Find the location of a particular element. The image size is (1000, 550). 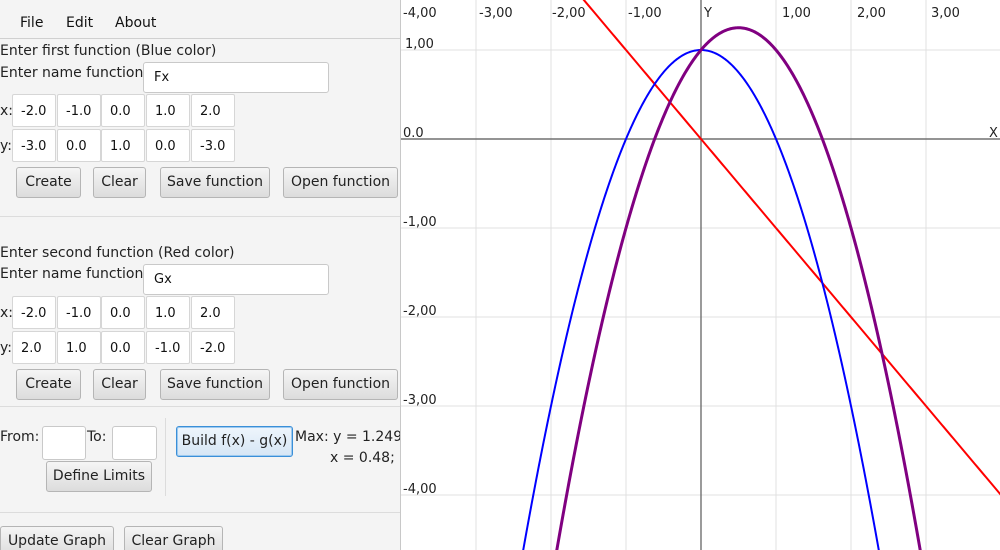

func2-name-input: Gx is located at coordinates (236, 279).